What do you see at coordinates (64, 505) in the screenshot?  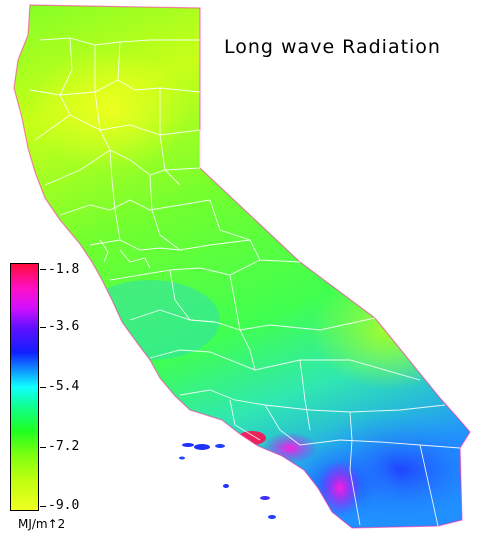 I see `legend-tick-label: -9.0` at bounding box center [64, 505].